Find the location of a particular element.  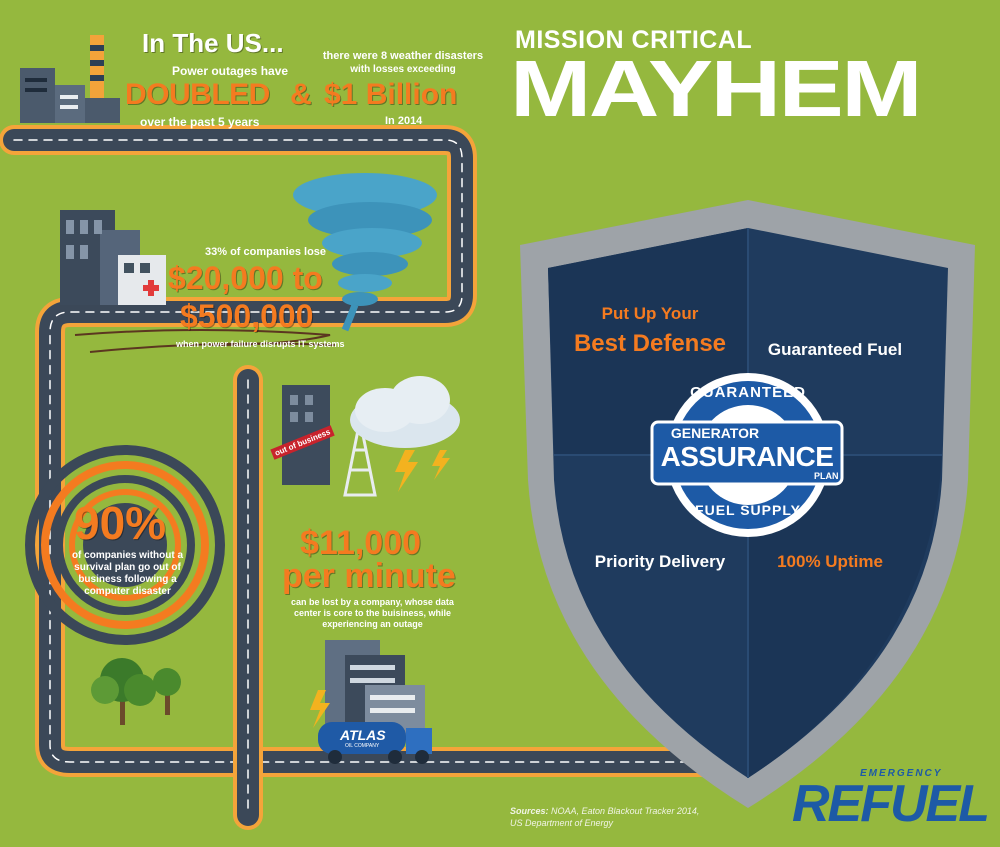

shield-q2: Guaranteed Fuel is located at coordinates (835, 349).